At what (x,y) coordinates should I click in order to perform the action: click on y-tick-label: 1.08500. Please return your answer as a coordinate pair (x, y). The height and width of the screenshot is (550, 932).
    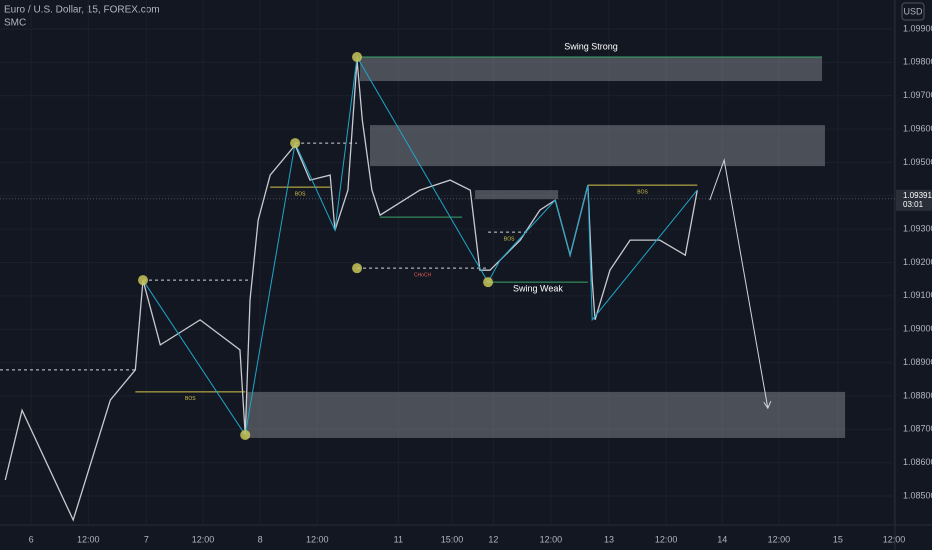
    Looking at the image, I should click on (917, 495).